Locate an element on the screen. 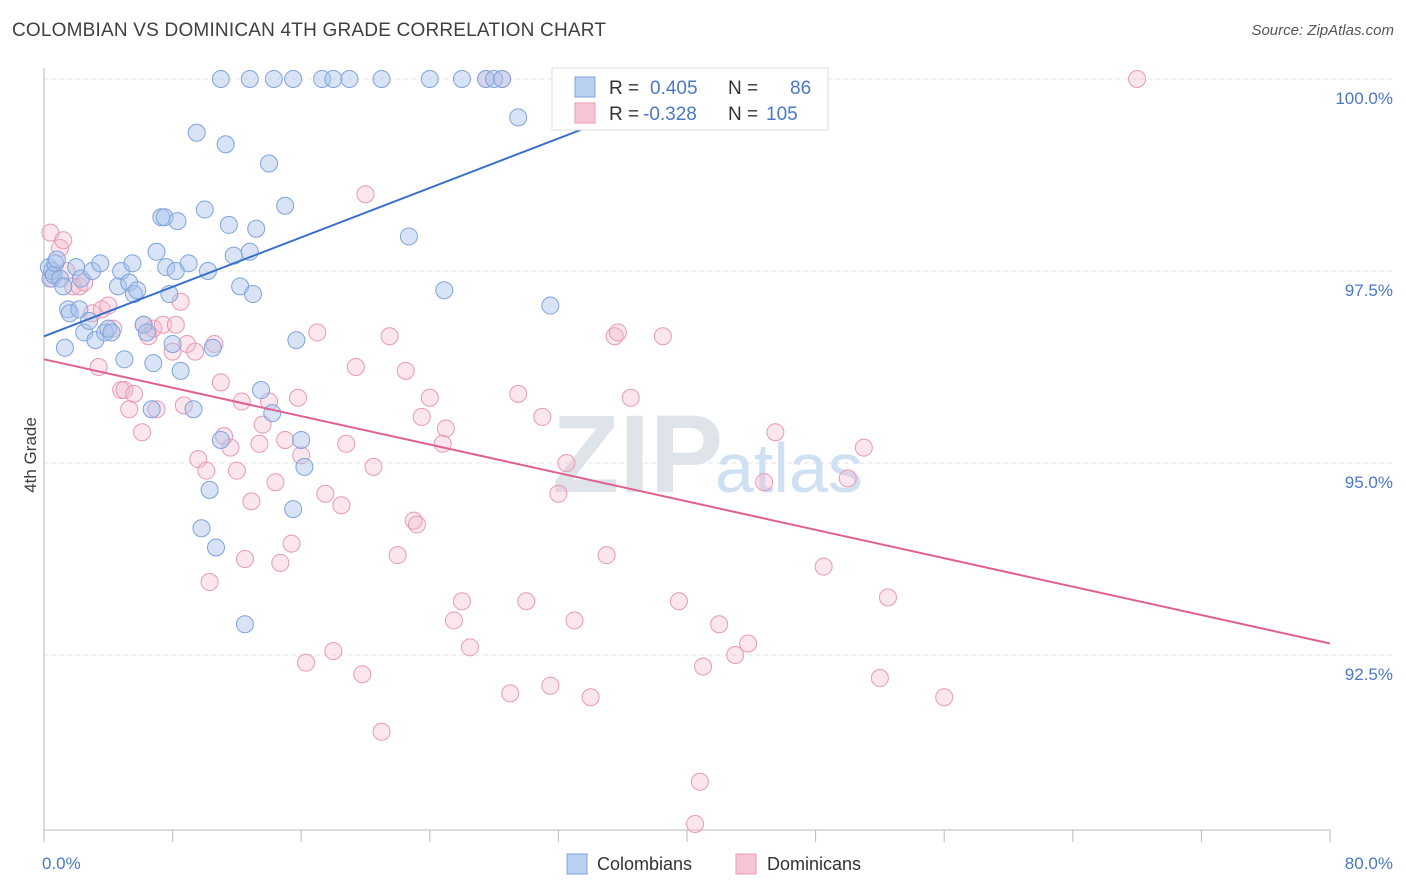 Image resolution: width=1406 pixels, height=892 pixels. y-tick-label: 95.0% is located at coordinates (1369, 482).